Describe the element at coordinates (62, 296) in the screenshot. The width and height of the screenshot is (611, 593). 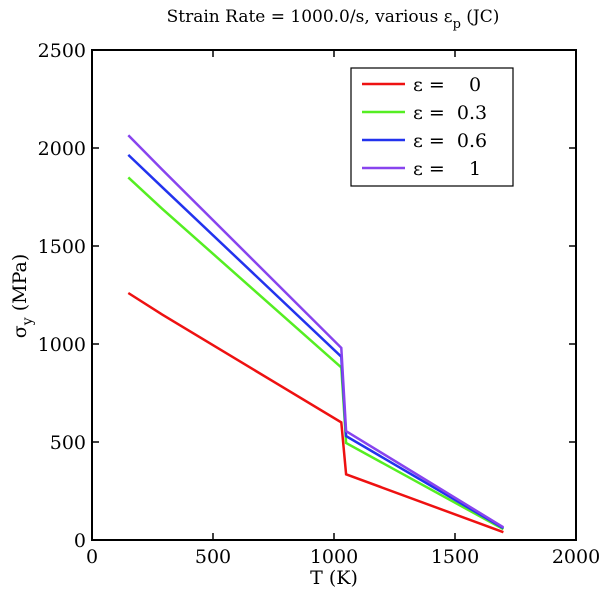
I see `y-tick-labels: 0 500 1000 1500 2000 2500` at that location.